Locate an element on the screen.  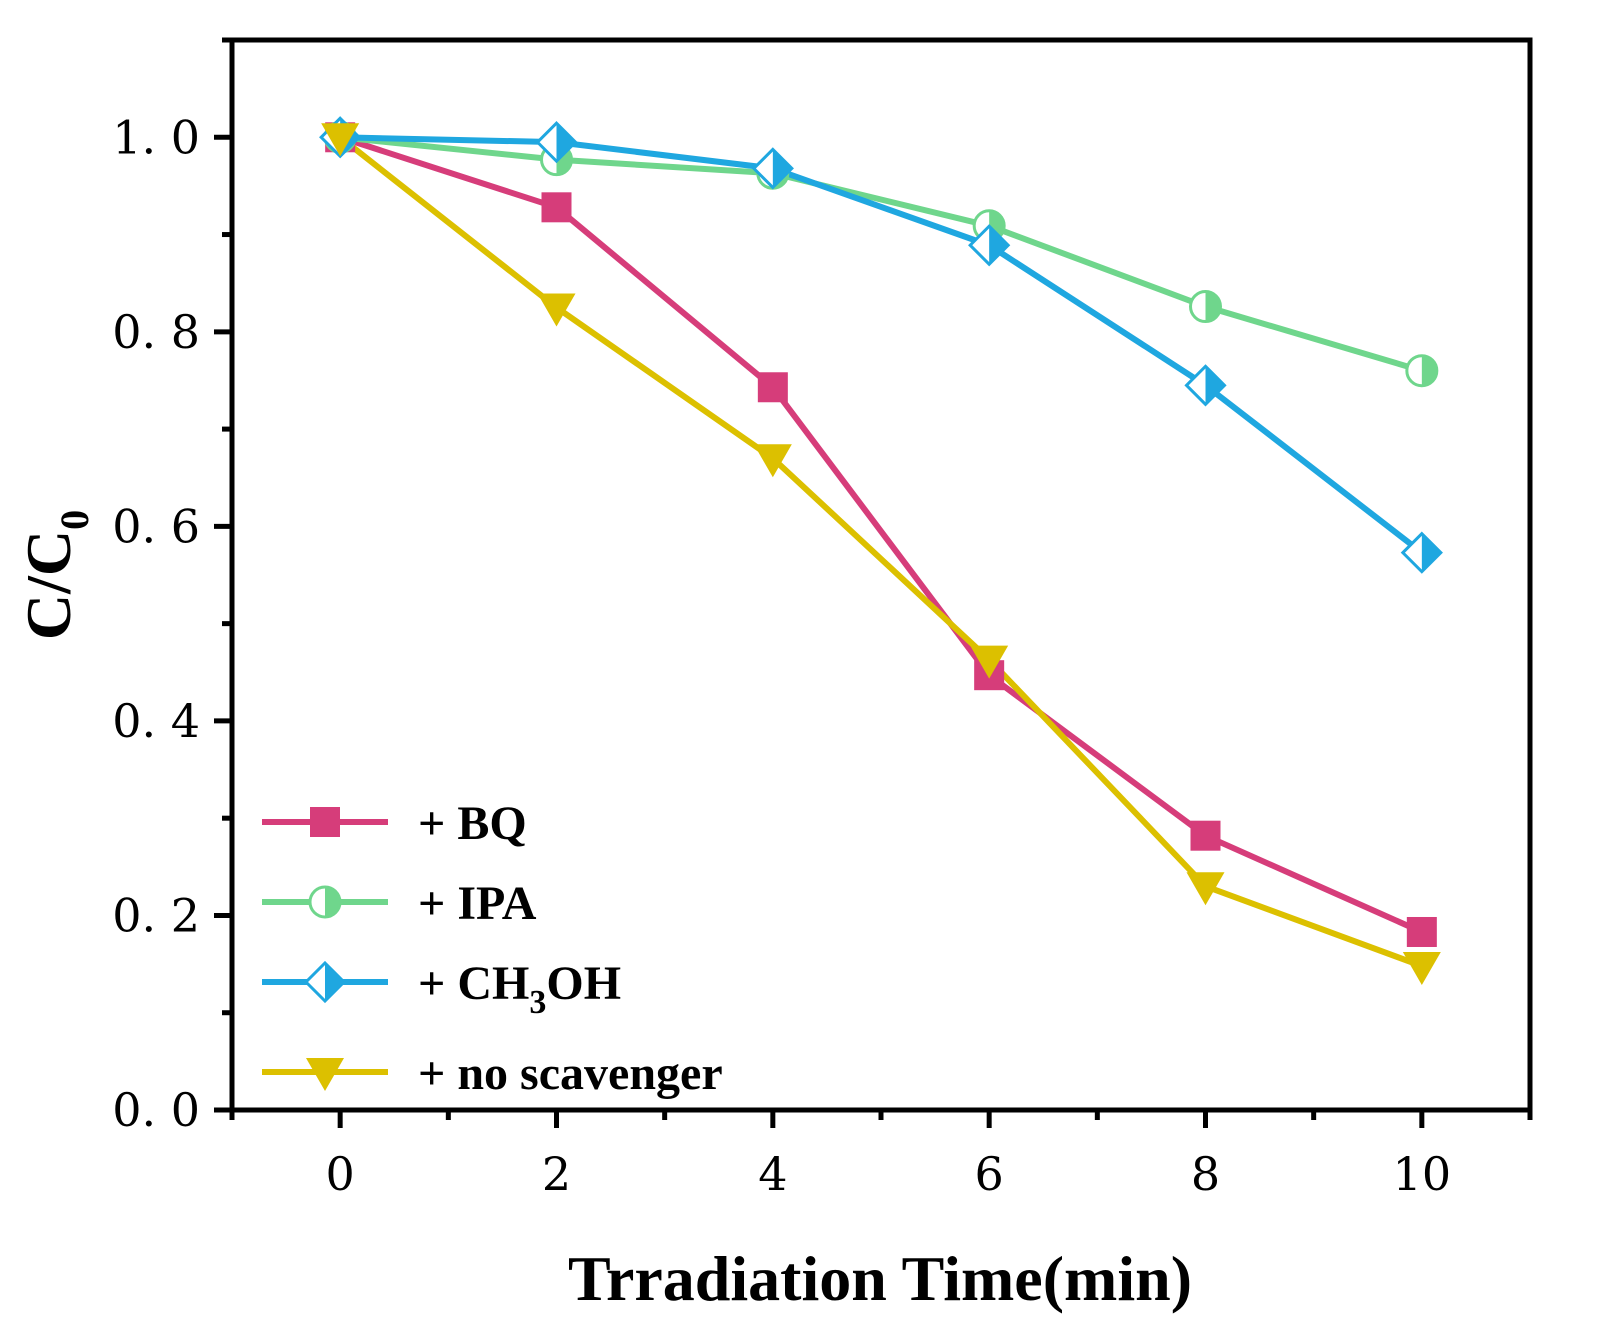
x-tick-label: 4 is located at coordinates (772, 1174).